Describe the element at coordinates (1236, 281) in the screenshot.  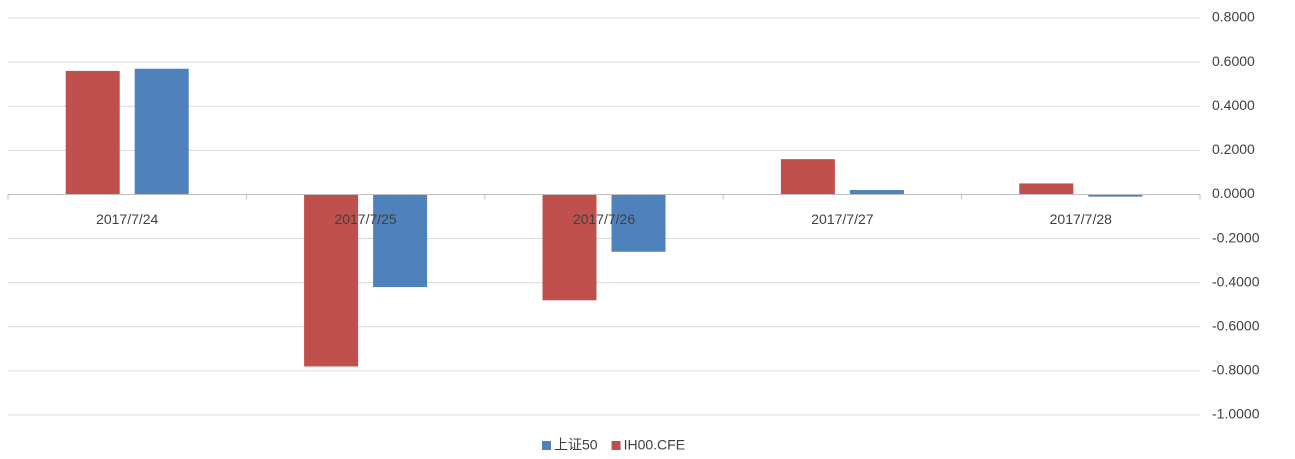
I see `y-tick-label: -0.4000` at that location.